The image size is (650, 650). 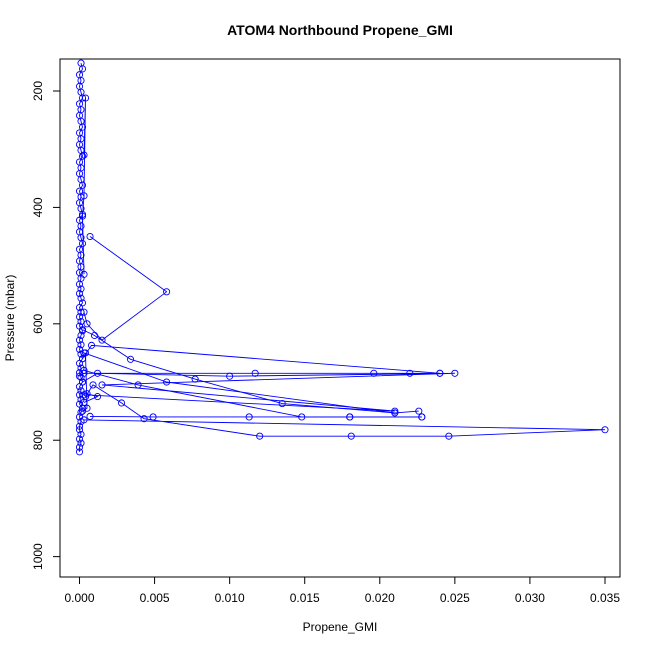 I want to click on y-tick-label: 800, so click(x=38, y=440).